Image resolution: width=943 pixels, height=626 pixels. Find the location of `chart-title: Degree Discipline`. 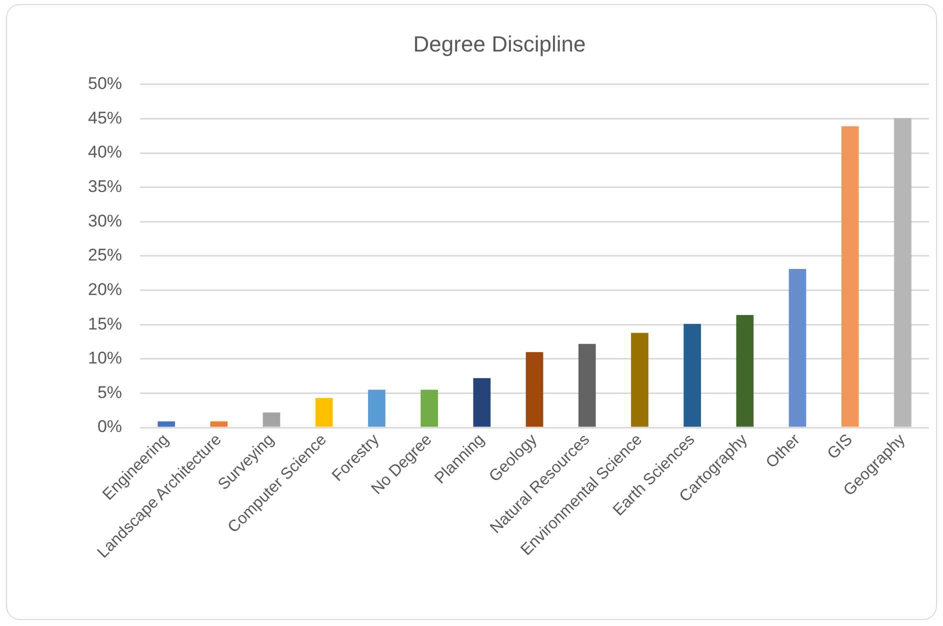

chart-title: Degree Discipline is located at coordinates (499, 43).